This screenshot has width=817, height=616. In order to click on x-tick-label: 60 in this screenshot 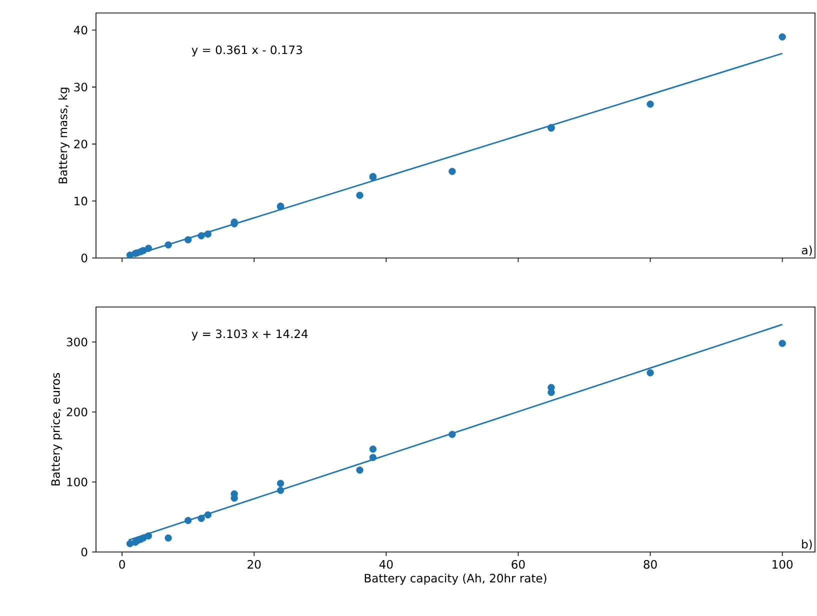, I will do `click(518, 564)`.